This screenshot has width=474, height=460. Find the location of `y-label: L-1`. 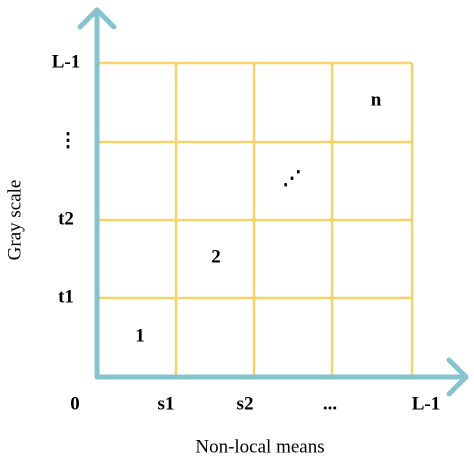

y-label: L-1 is located at coordinates (66, 61).